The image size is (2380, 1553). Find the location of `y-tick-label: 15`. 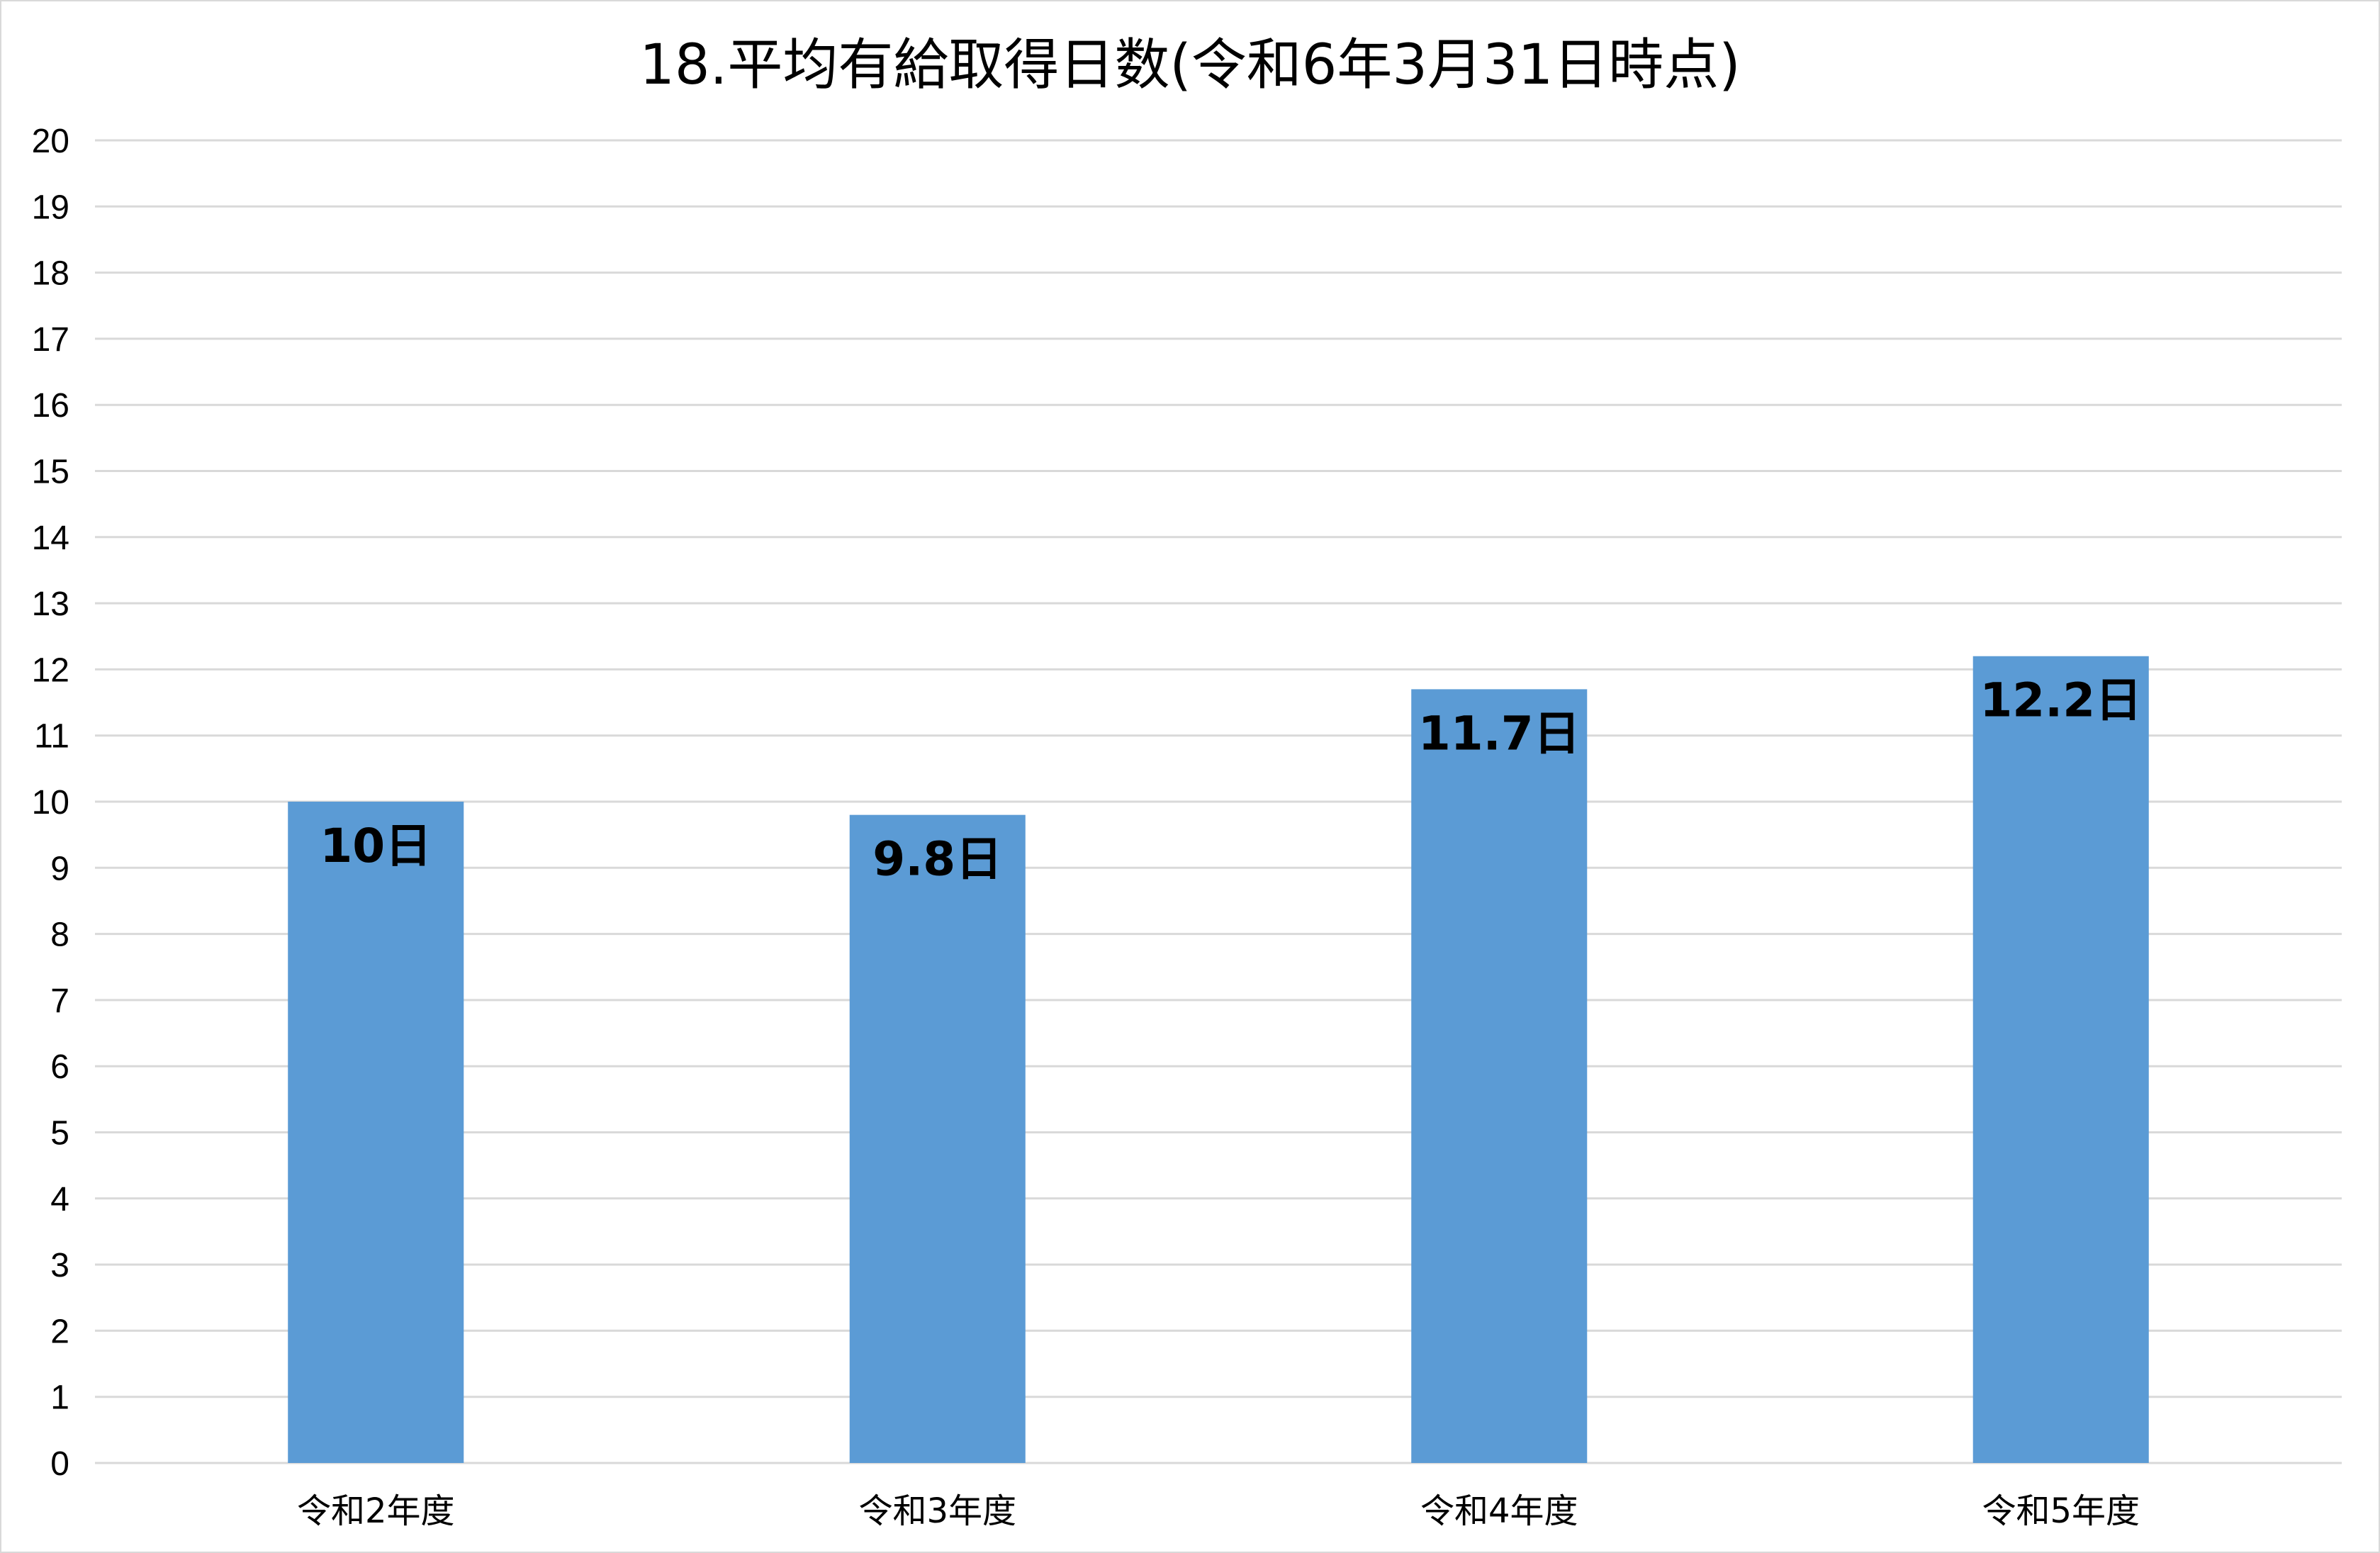

y-tick-label: 15 is located at coordinates (51, 472).